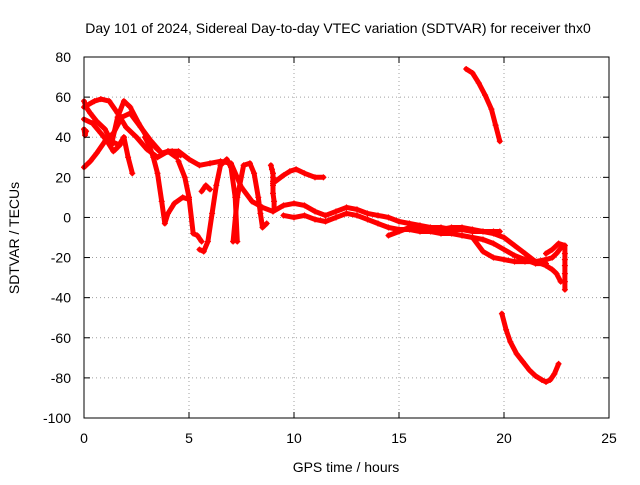  What do you see at coordinates (63, 57) in the screenshot?
I see `y-tick-label: 80` at bounding box center [63, 57].